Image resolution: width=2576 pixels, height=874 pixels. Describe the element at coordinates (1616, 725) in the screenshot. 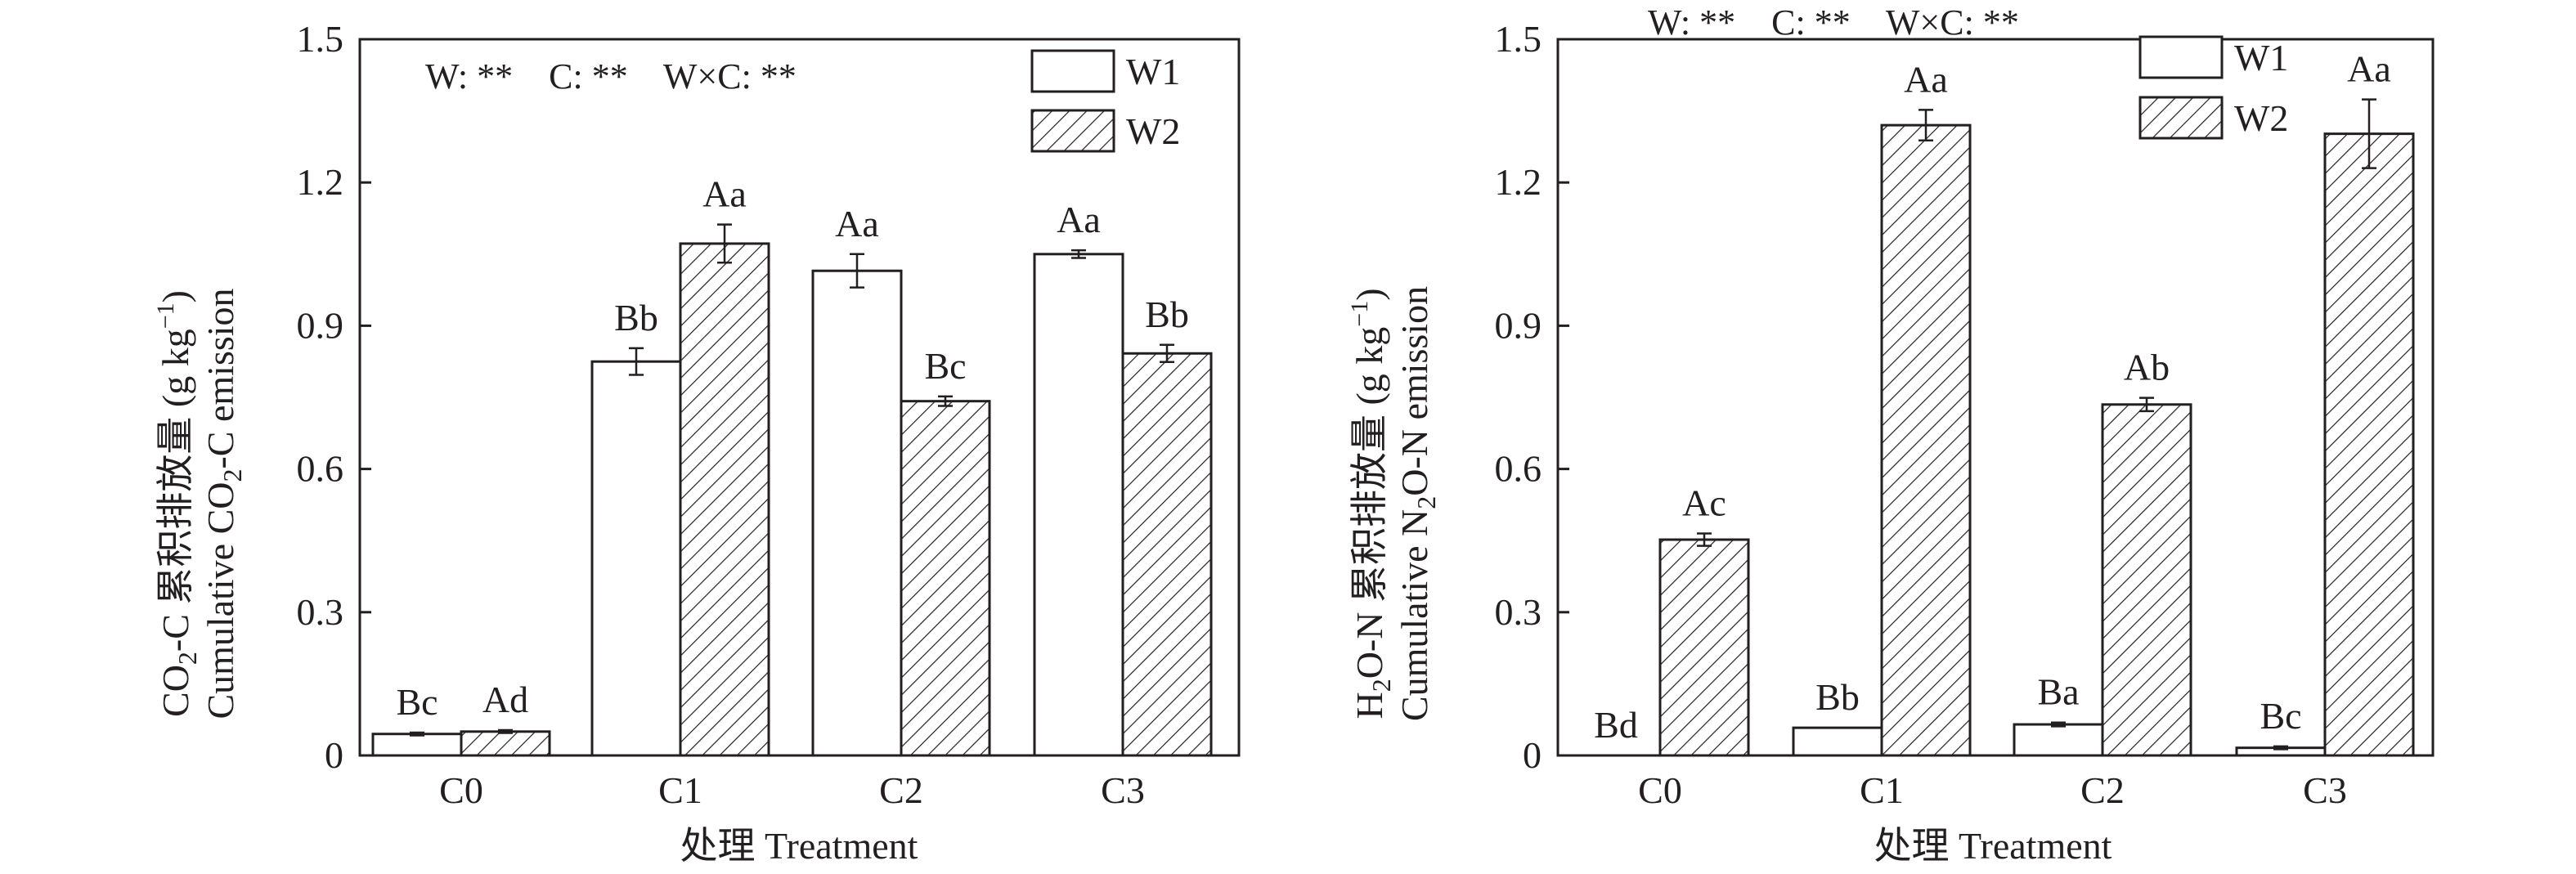

I see `significance-letter: Bd` at that location.